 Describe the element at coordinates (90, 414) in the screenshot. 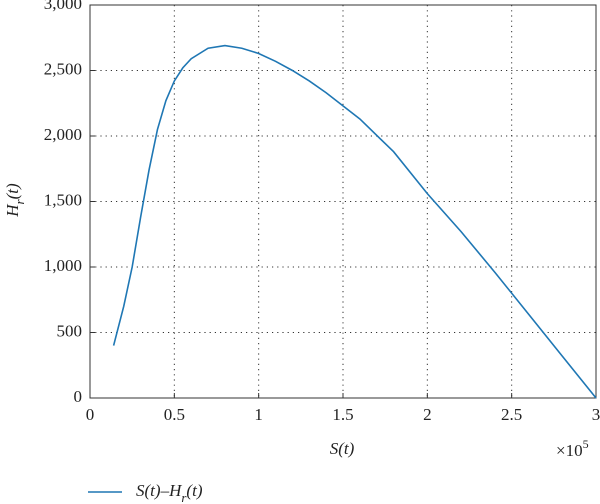

I see `x-tick-label: 0` at that location.